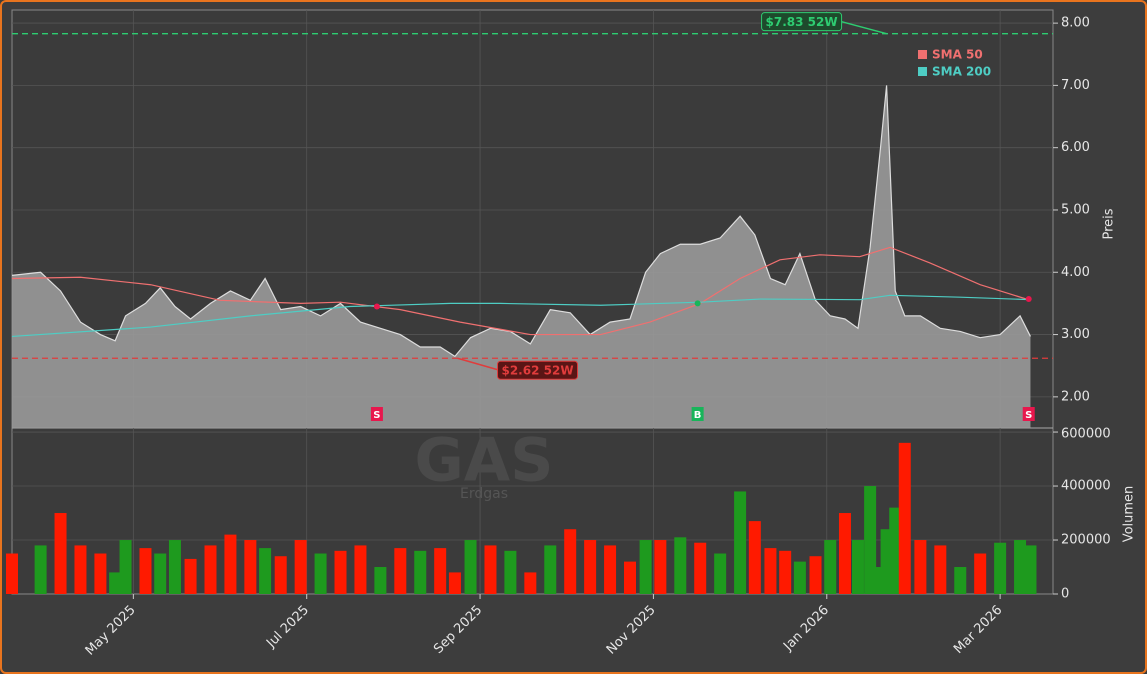 This screenshot has height=674, width=1147. Describe the element at coordinates (1086, 434) in the screenshot. I see `y2-tick-label: 600000` at that location.